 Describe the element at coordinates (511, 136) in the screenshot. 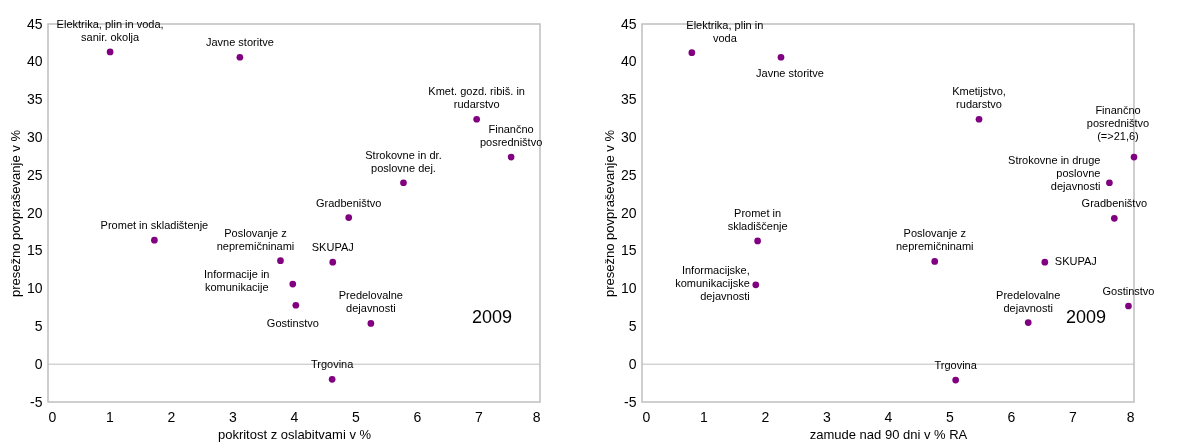

I see `annotation: Finančno posredništvo` at that location.